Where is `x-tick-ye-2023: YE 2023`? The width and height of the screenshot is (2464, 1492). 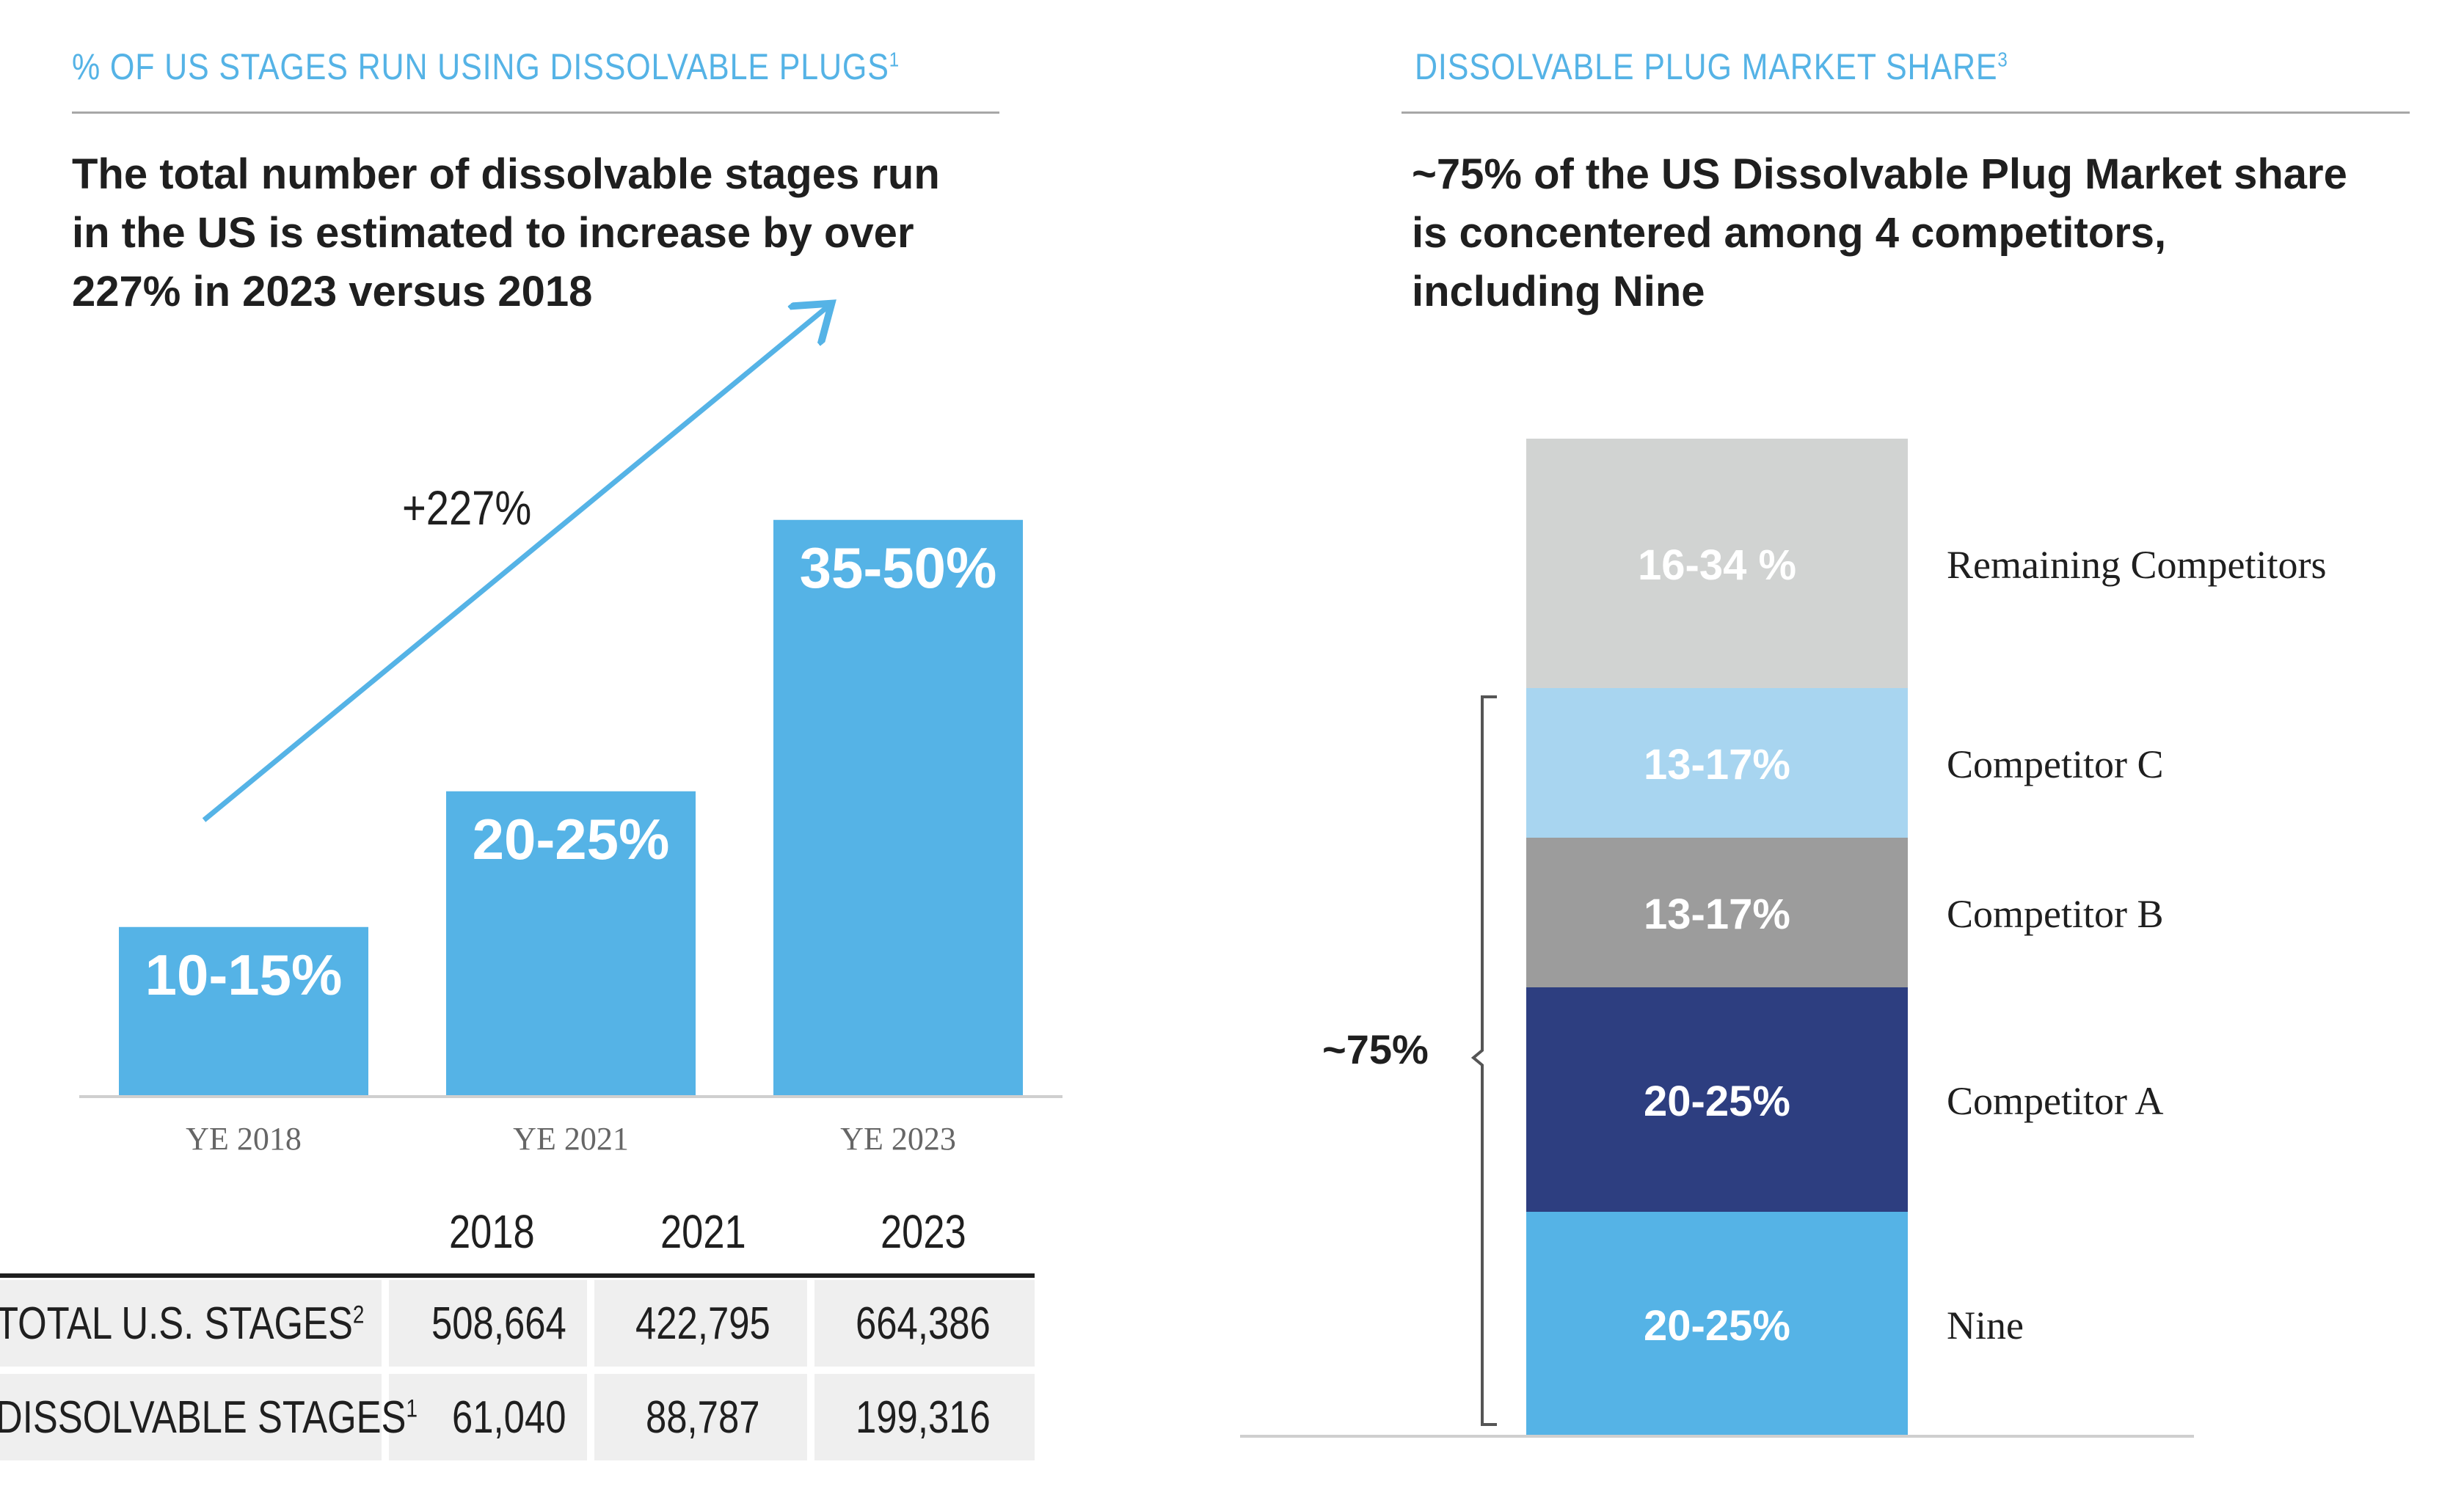 x-tick-ye-2023: YE 2023 is located at coordinates (898, 1139).